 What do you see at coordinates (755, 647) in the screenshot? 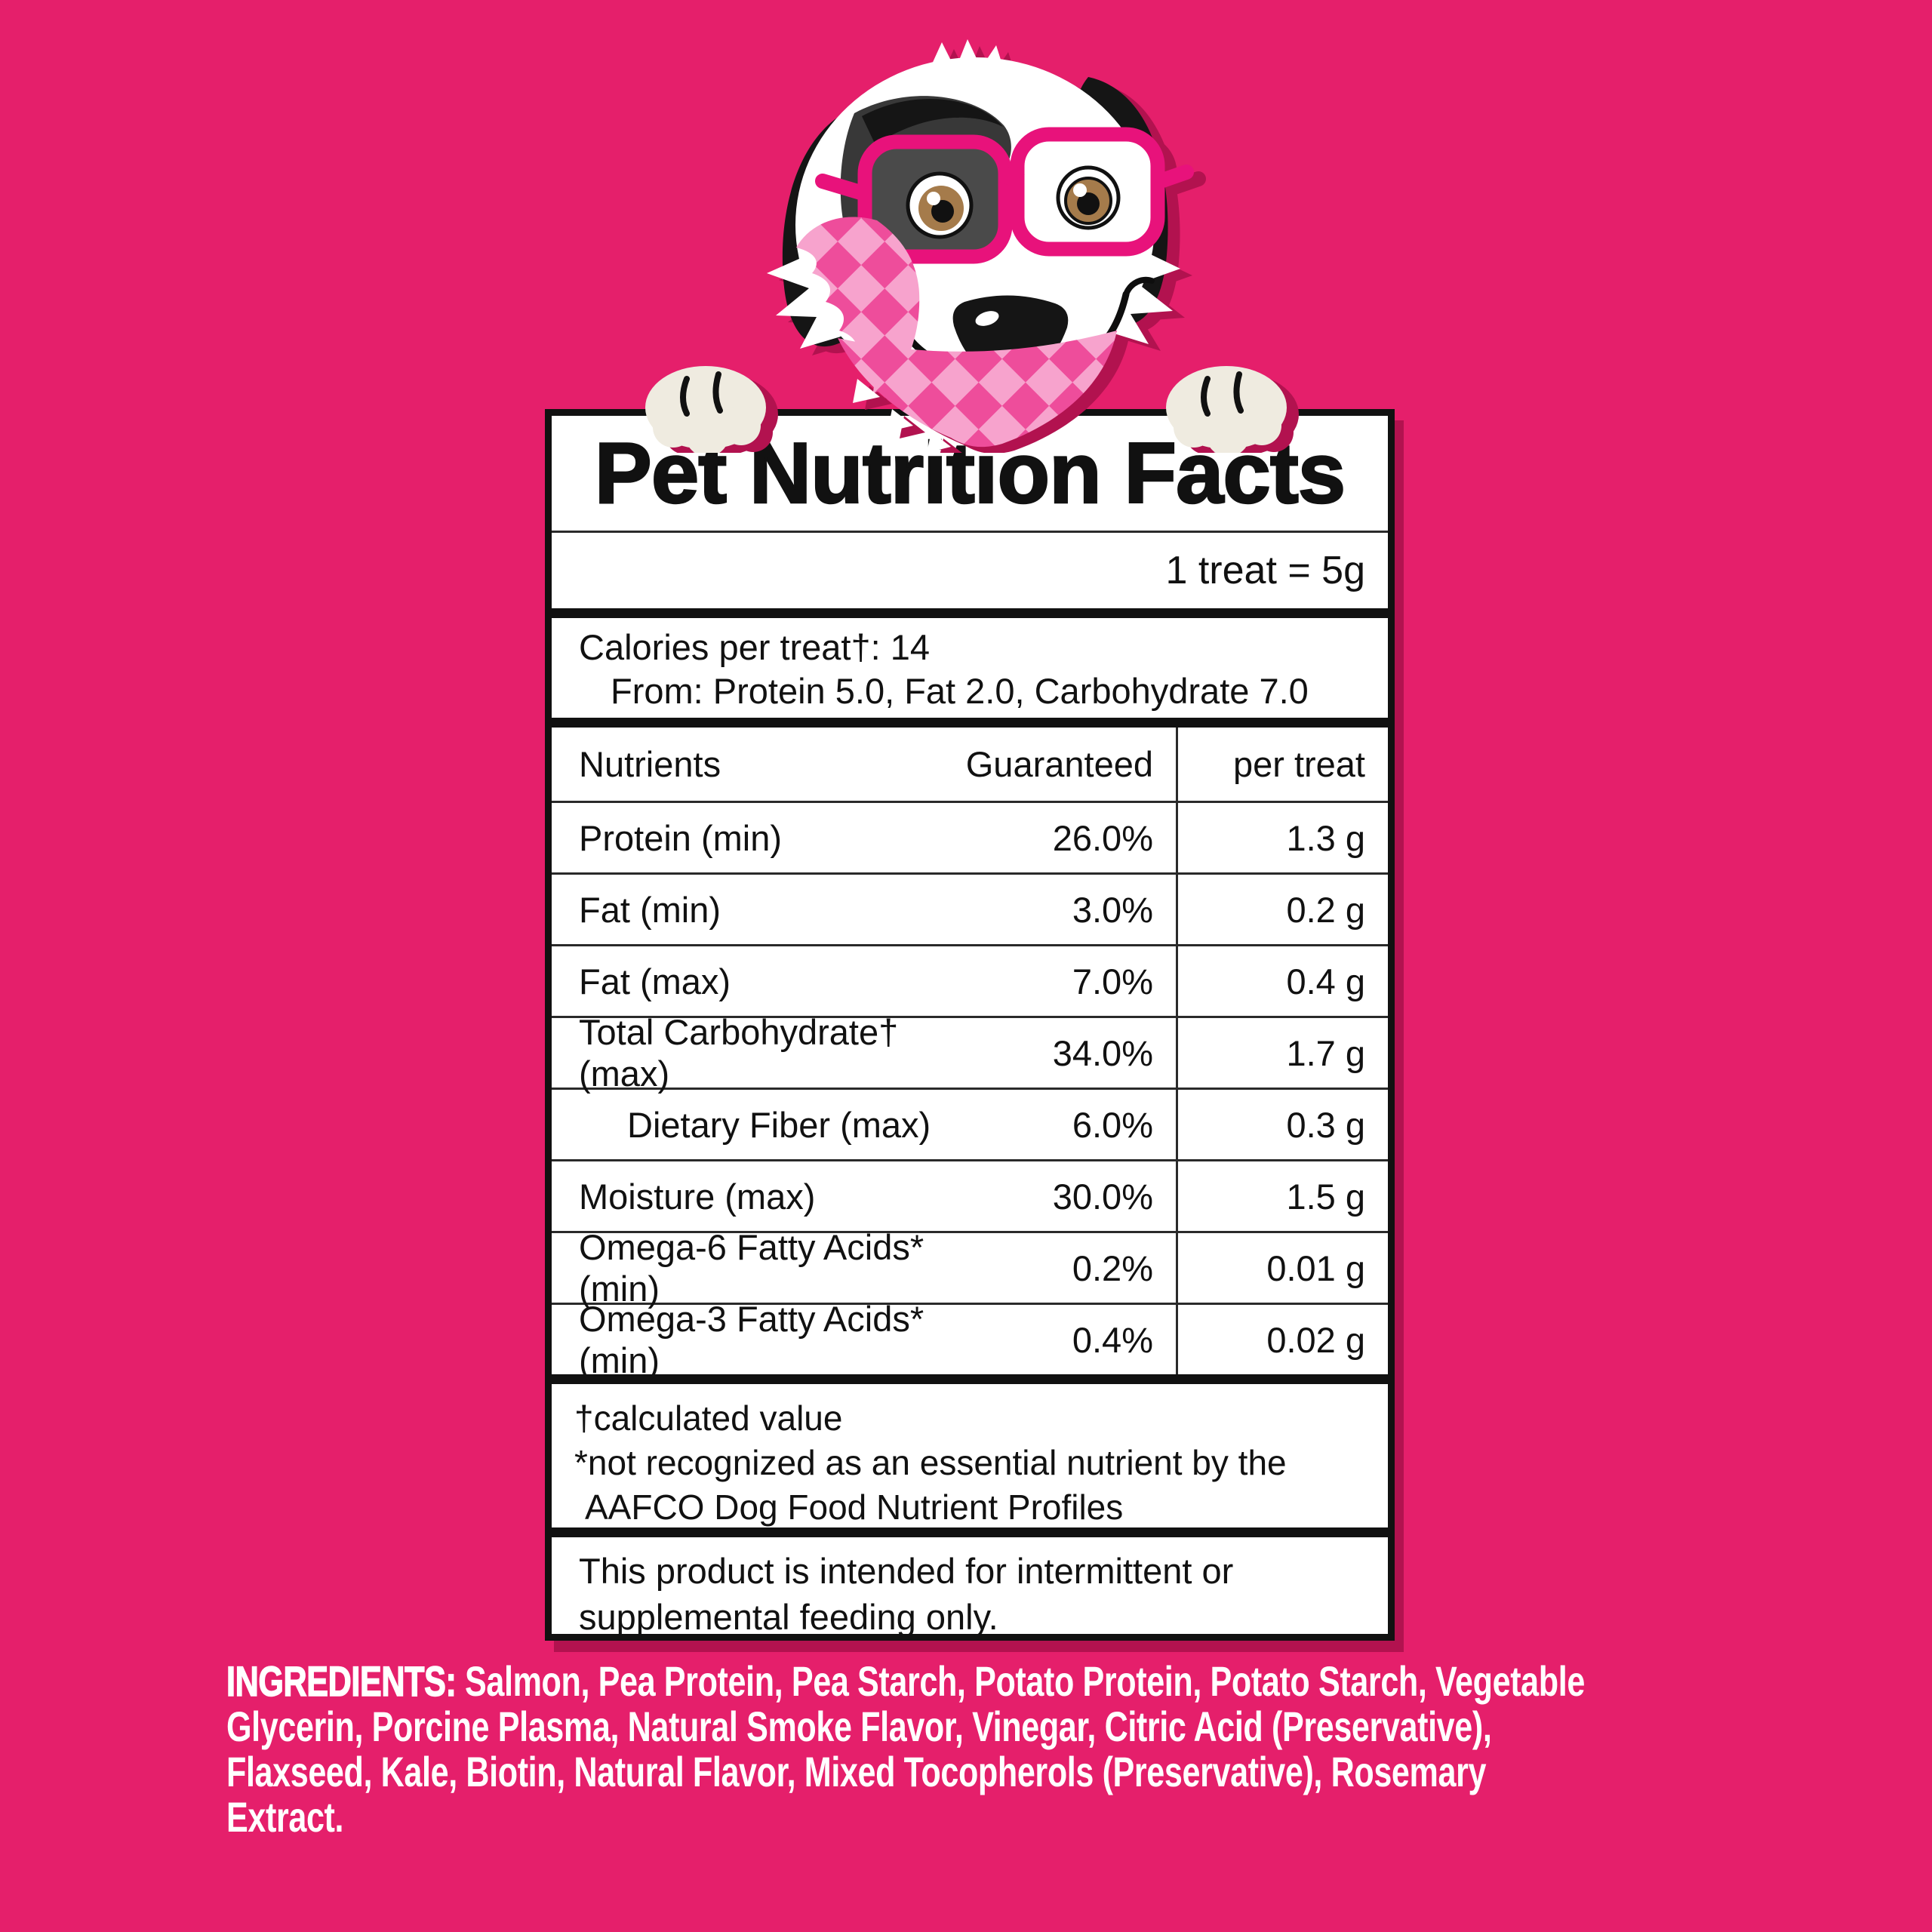
I see `calories-line: Calories per treat†: 14` at bounding box center [755, 647].